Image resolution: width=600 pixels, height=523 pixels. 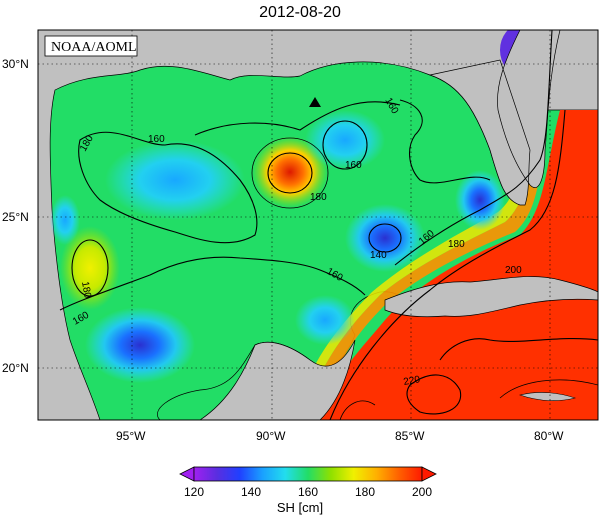 What do you see at coordinates (412, 381) in the screenshot?
I see `contour-label: 220` at bounding box center [412, 381].